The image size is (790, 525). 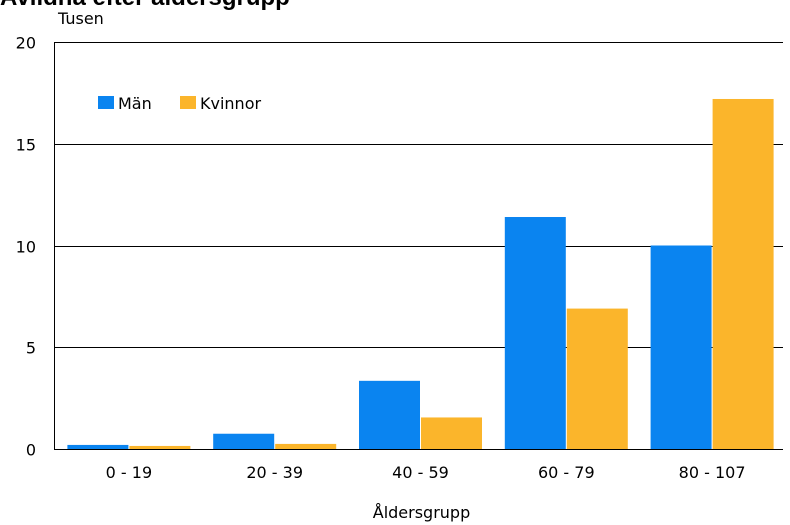 I want to click on x-tick-label: 40 - 59, so click(x=420, y=472).